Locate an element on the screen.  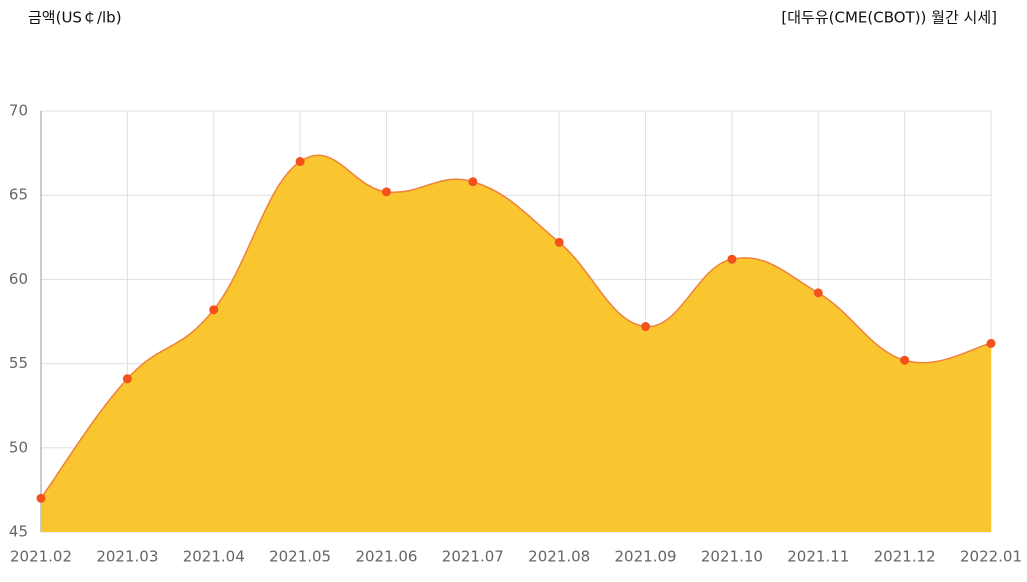
x-tick-label: 2022.01 is located at coordinates (991, 557).